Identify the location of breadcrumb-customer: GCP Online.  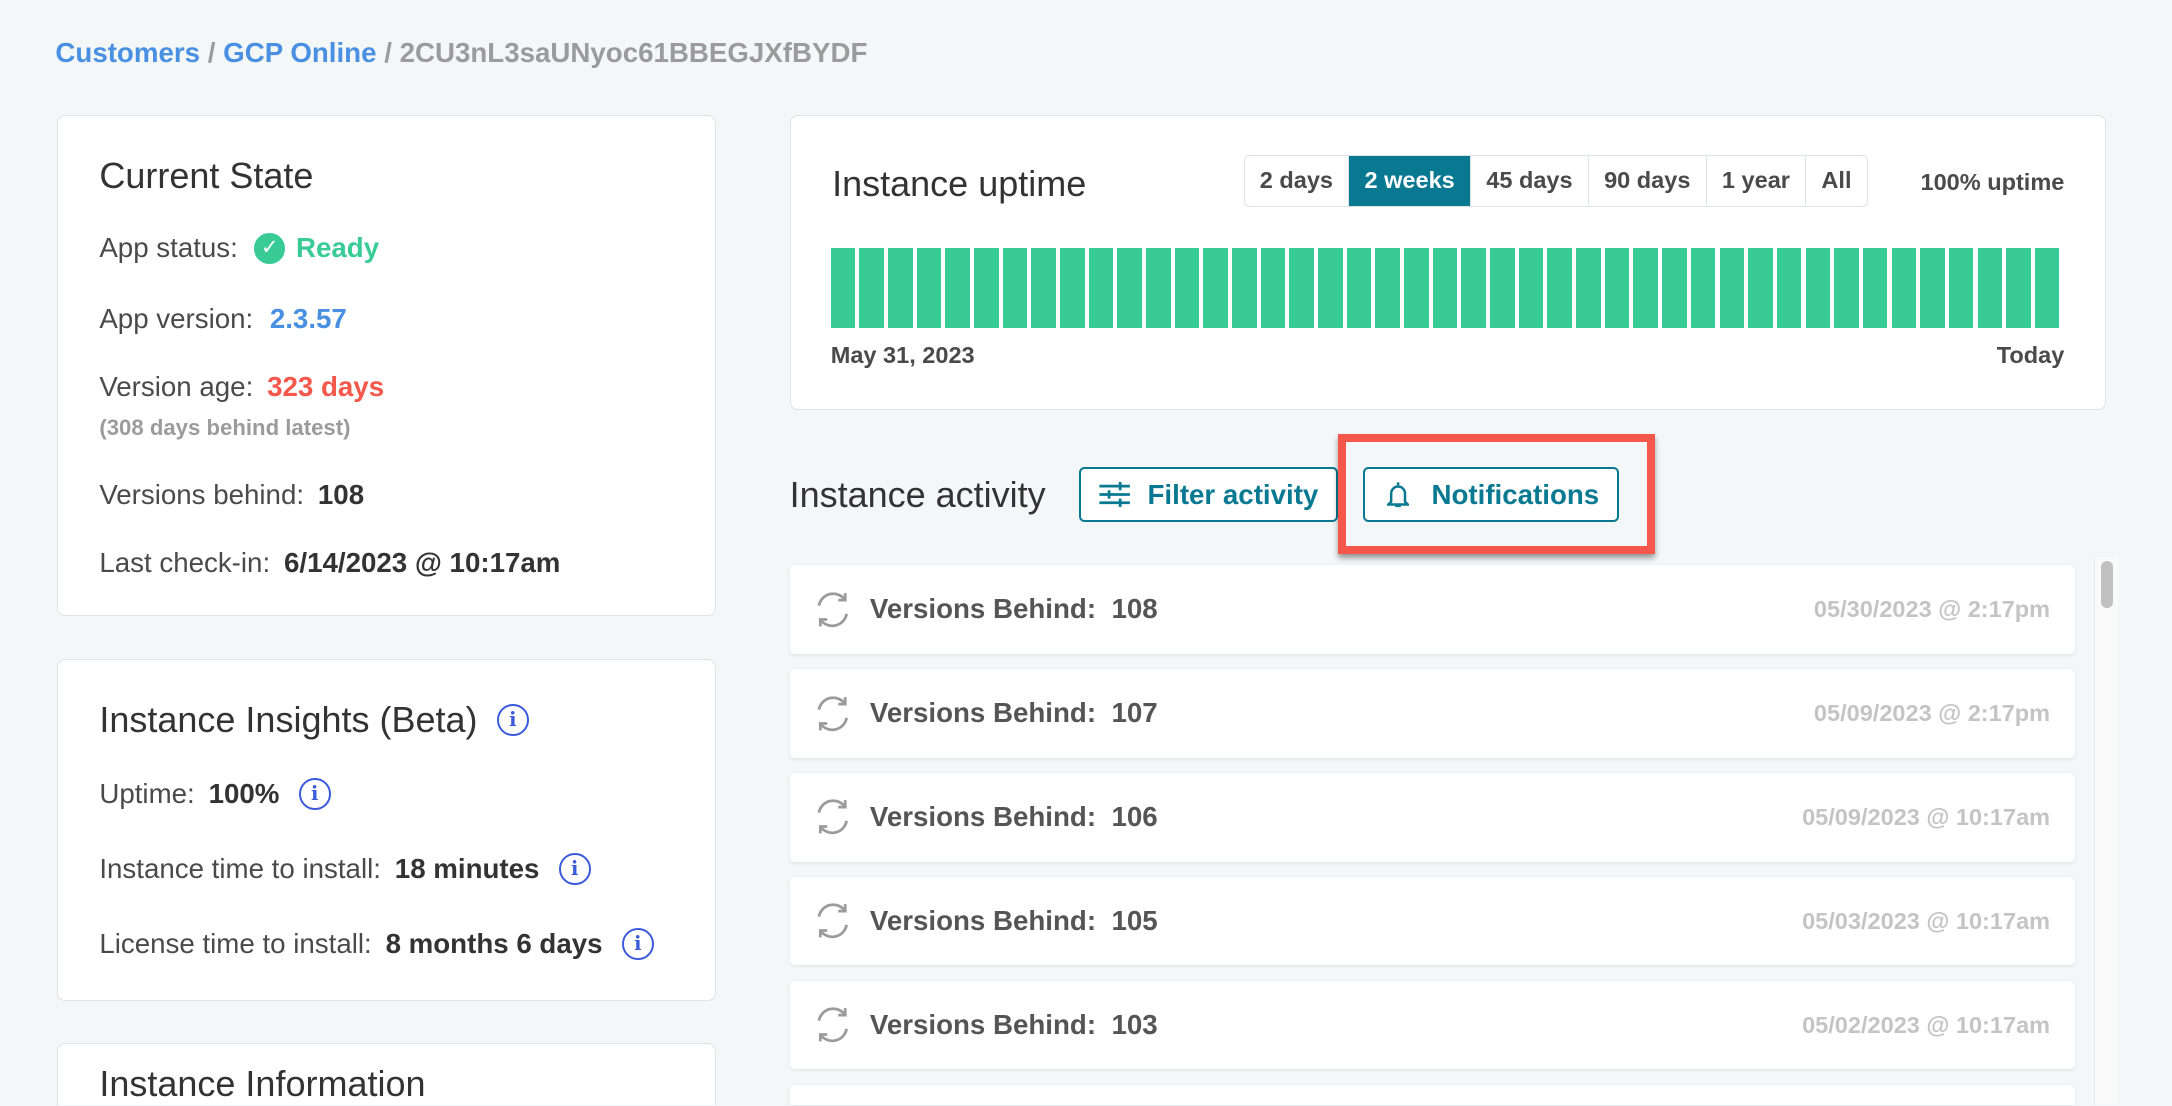
(300, 53).